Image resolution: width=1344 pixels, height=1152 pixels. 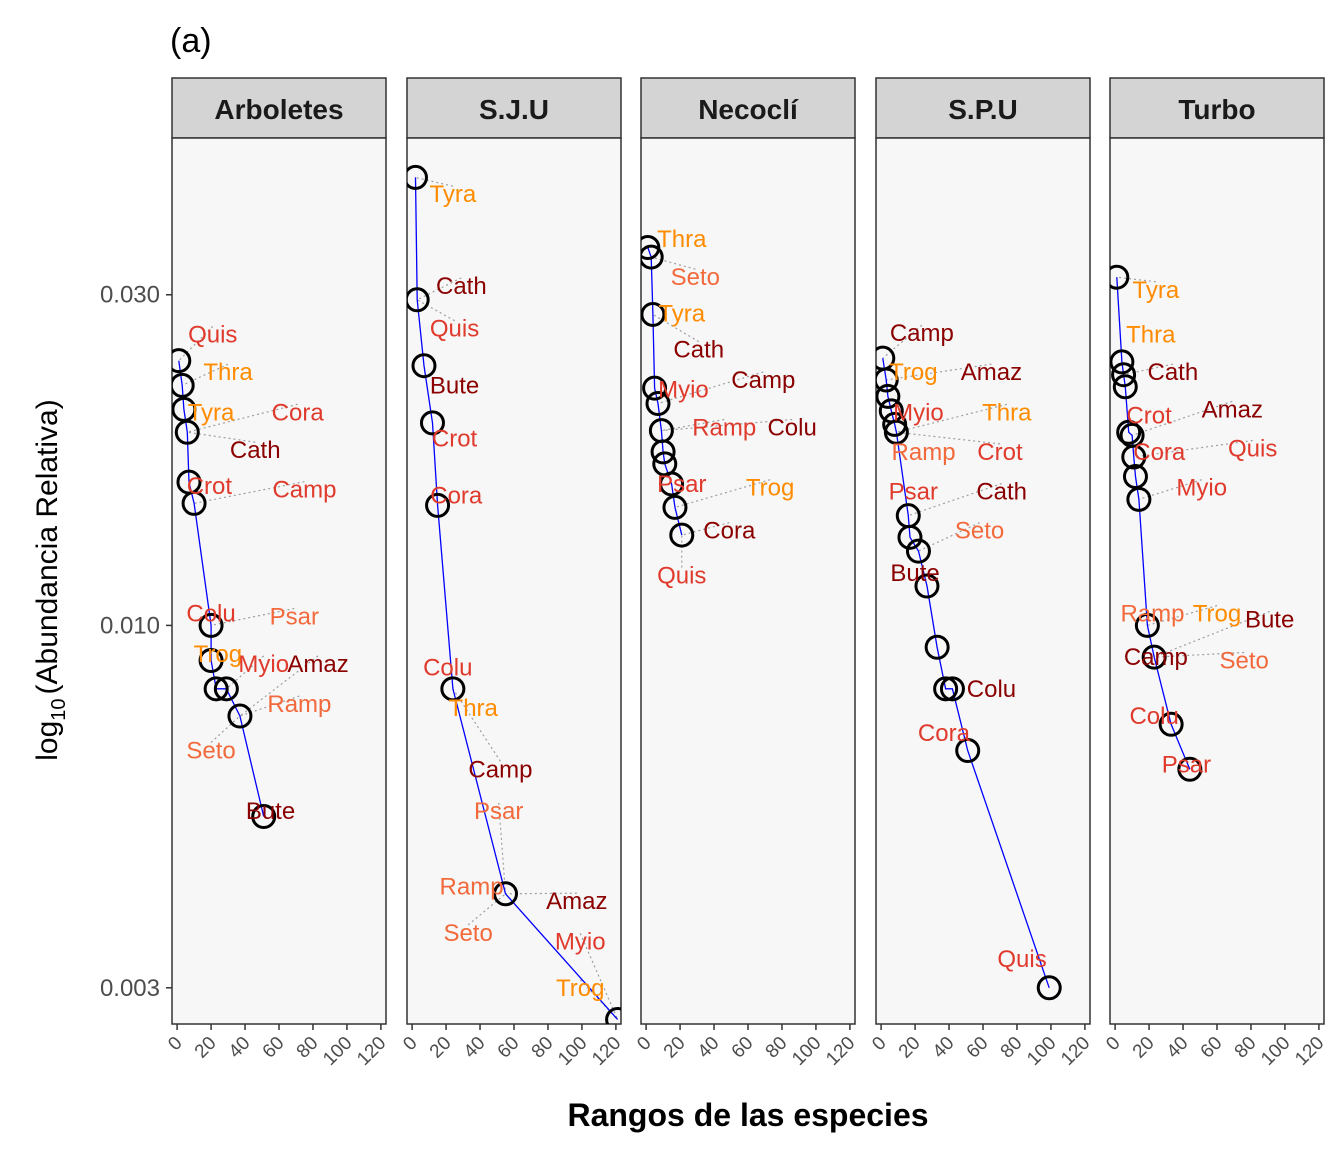 I want to click on facet-strip-label: Necoclí, so click(x=748, y=109).